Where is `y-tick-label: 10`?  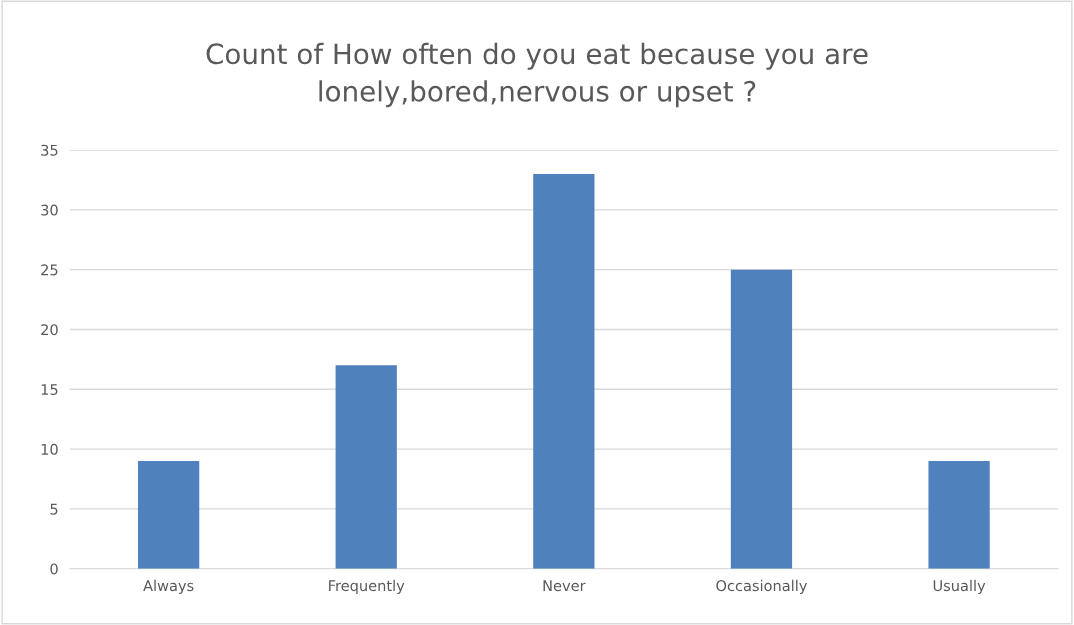 y-tick-label: 10 is located at coordinates (49, 449).